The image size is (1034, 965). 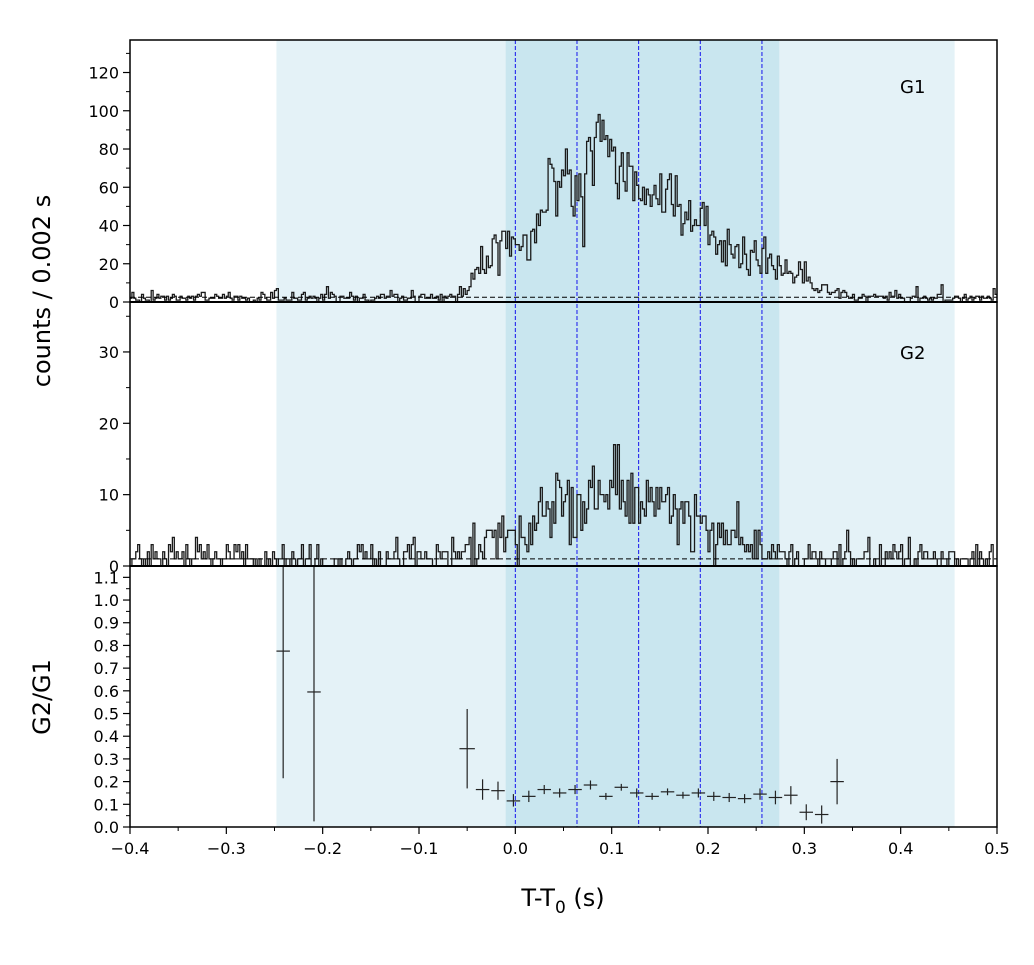 What do you see at coordinates (109, 226) in the screenshot?
I see `y-tick-label-p0-2: 40` at bounding box center [109, 226].